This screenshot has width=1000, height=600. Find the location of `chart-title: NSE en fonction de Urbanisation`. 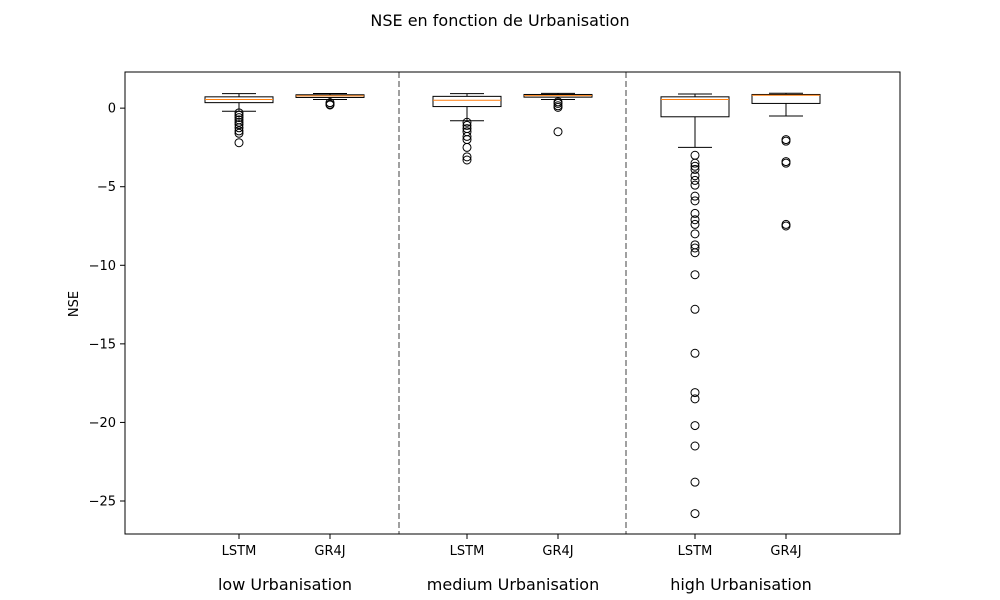

chart-title: NSE en fonction de Urbanisation is located at coordinates (499, 20).